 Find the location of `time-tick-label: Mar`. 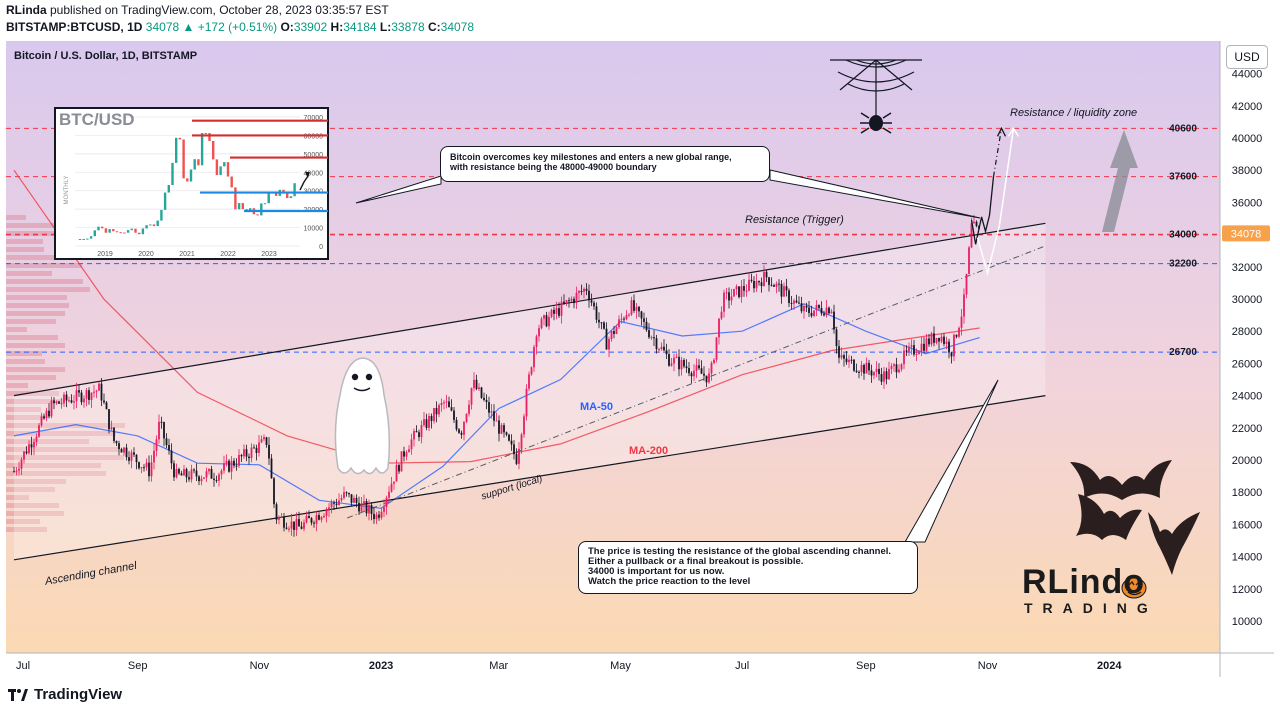

time-tick-label: Mar is located at coordinates (498, 666).